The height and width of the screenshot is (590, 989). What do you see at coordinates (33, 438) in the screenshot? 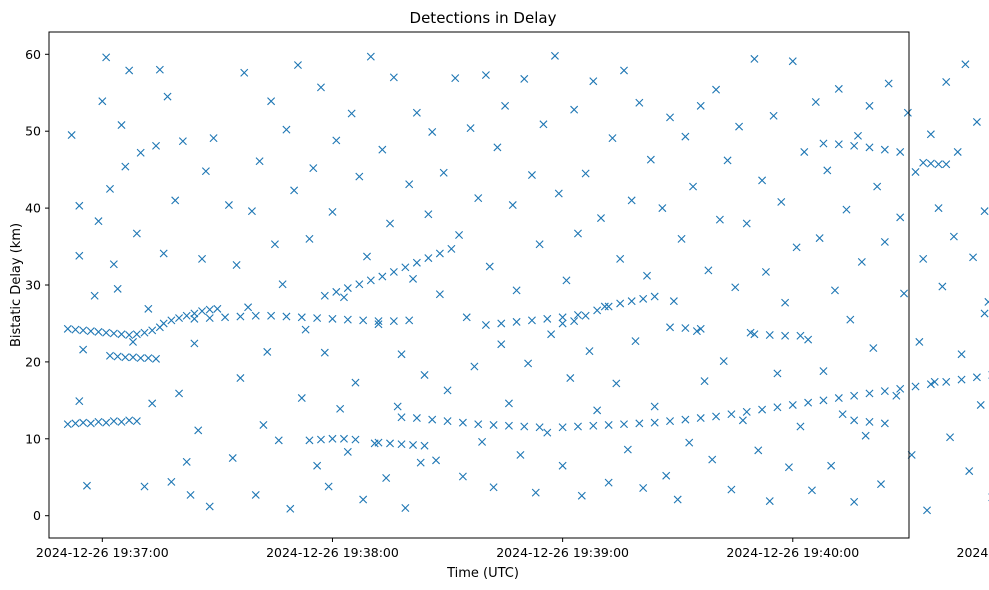
I see `y-tick-label: 10` at bounding box center [33, 438].